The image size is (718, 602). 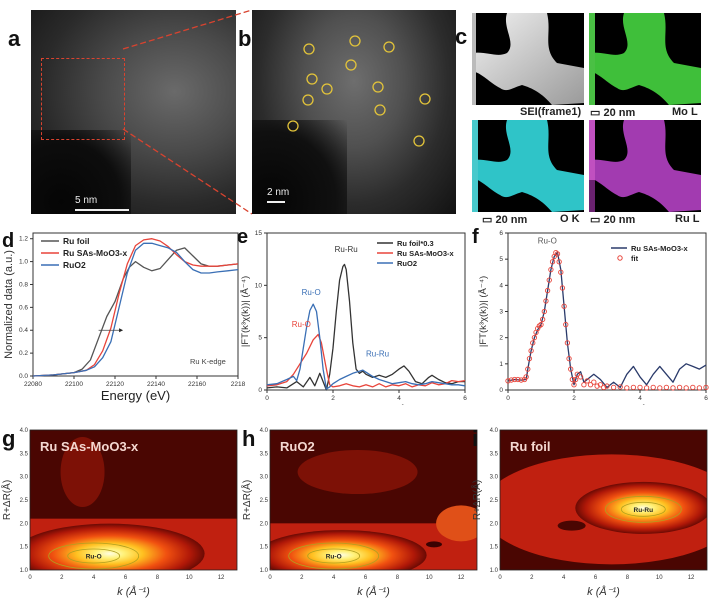 What do you see at coordinates (501, 285) in the screenshot?
I see `y-tick-label: 4` at bounding box center [501, 285].